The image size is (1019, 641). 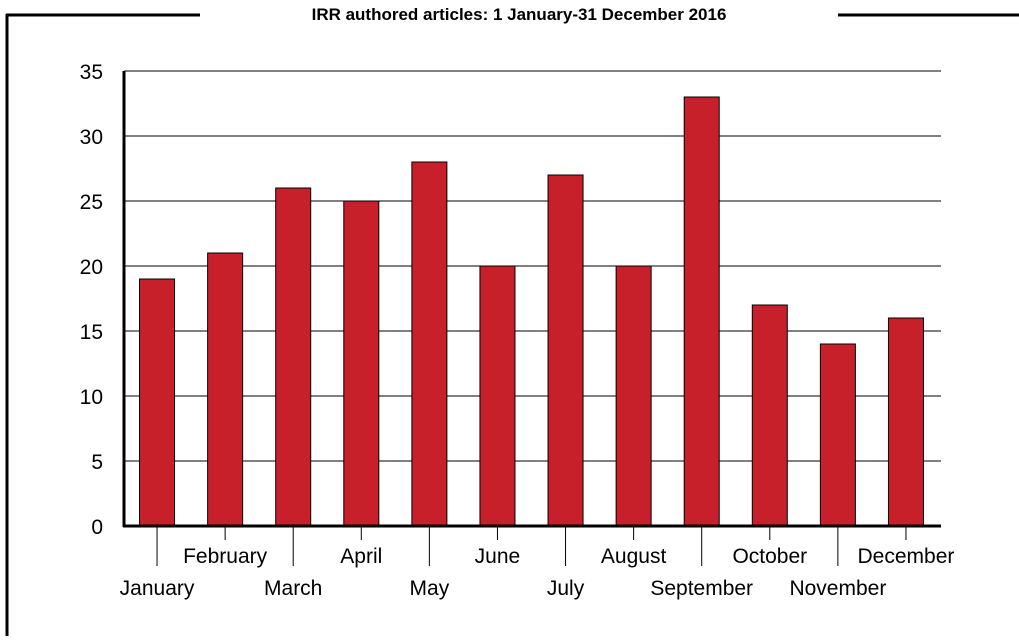 What do you see at coordinates (91, 137) in the screenshot?
I see `y-tick-label: 30` at bounding box center [91, 137].